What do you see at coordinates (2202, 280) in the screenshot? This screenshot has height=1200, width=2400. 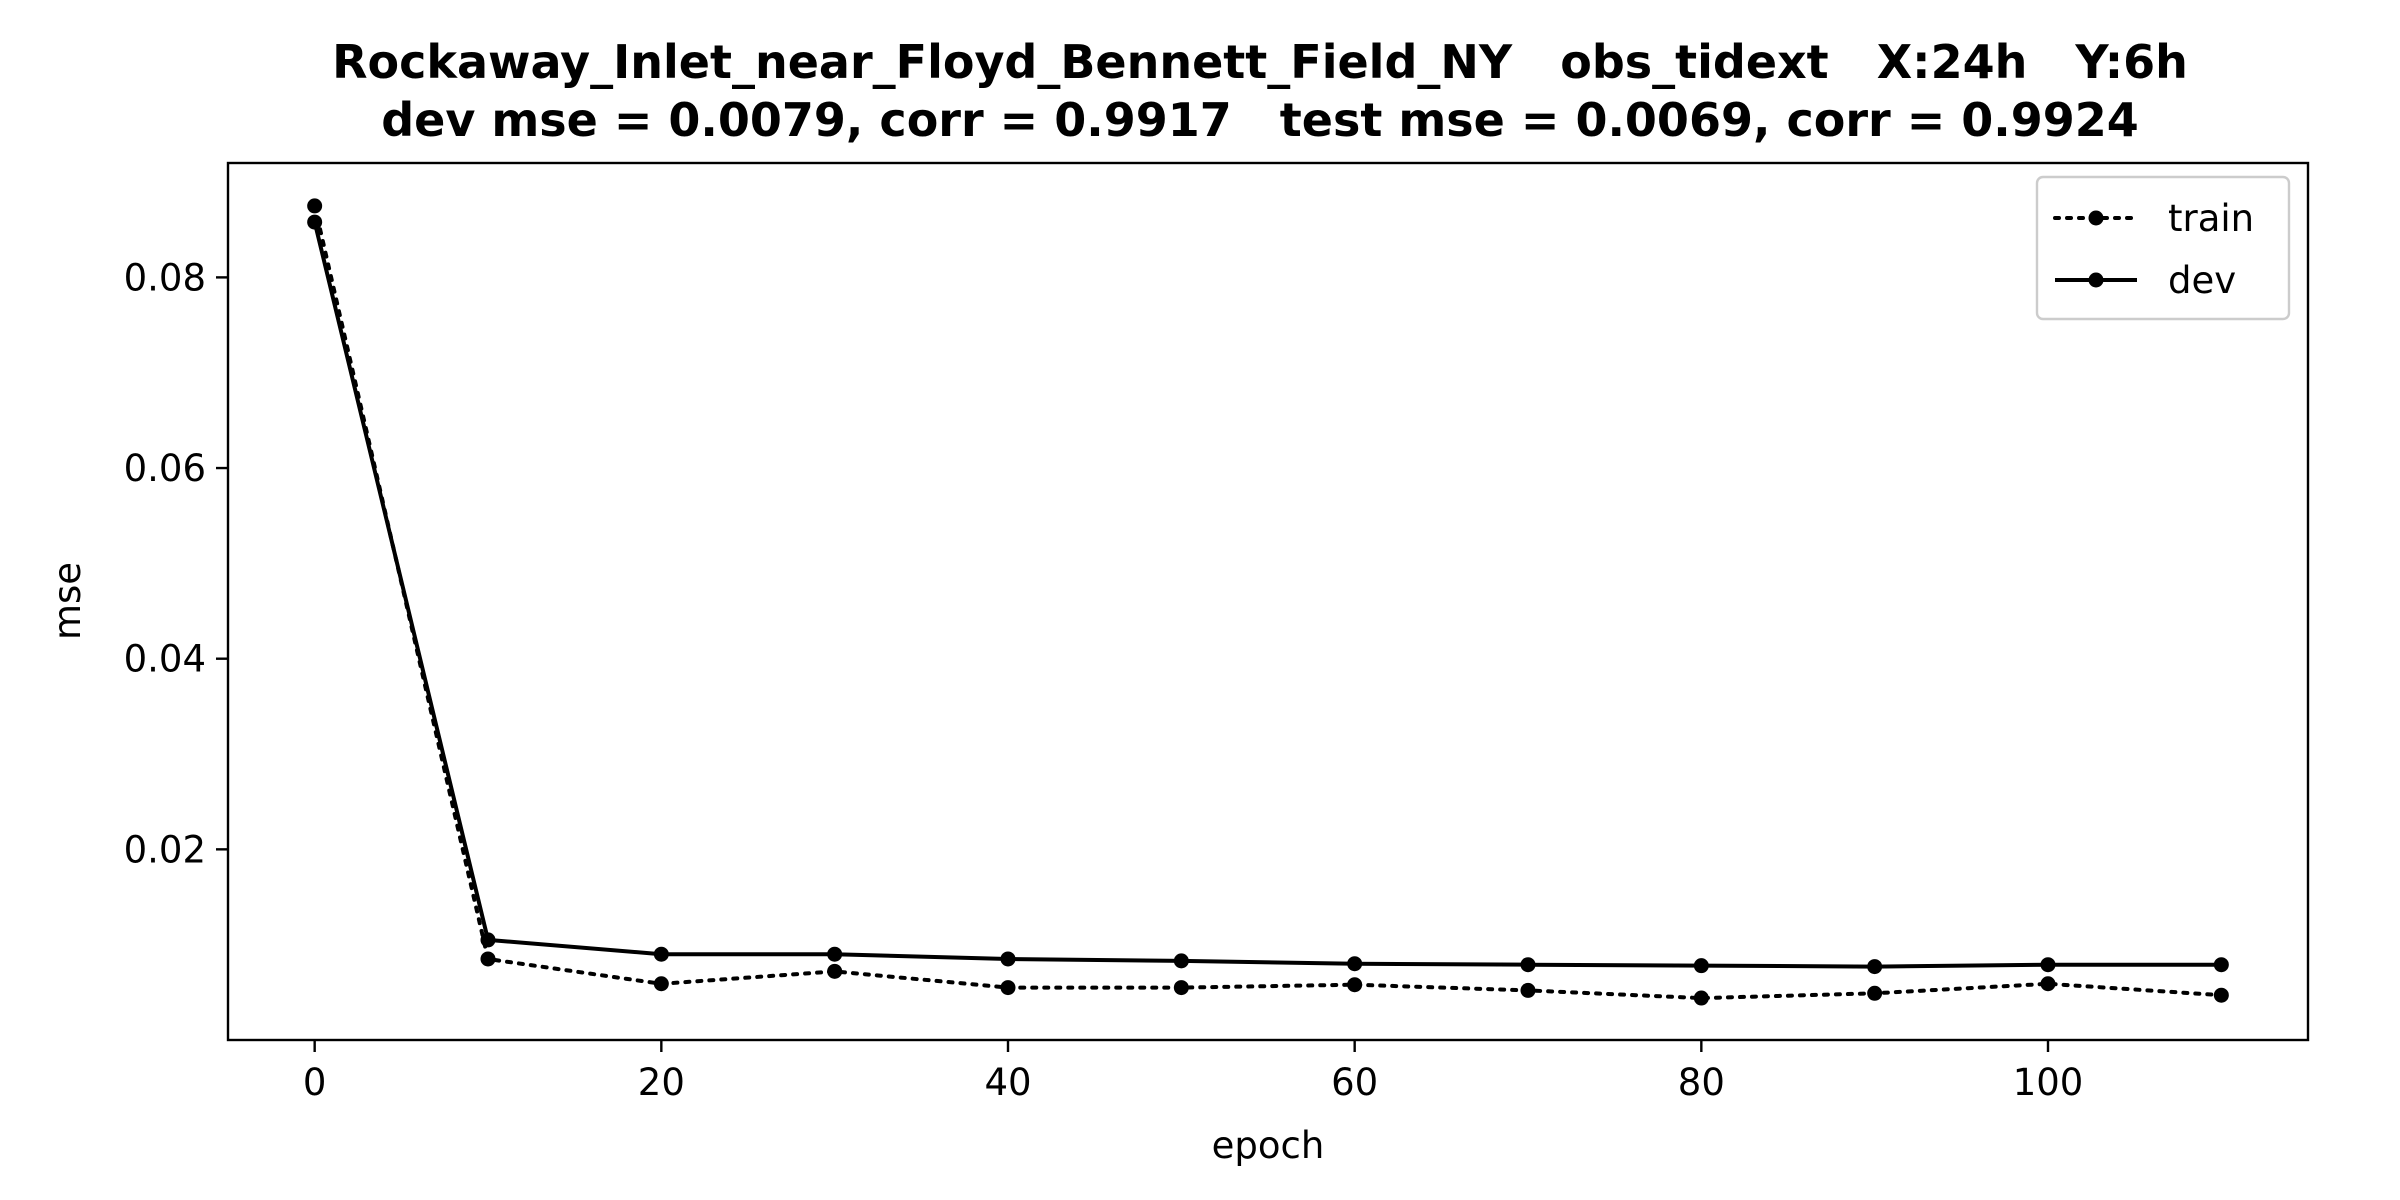 I see `legend-label-dev: dev` at bounding box center [2202, 280].